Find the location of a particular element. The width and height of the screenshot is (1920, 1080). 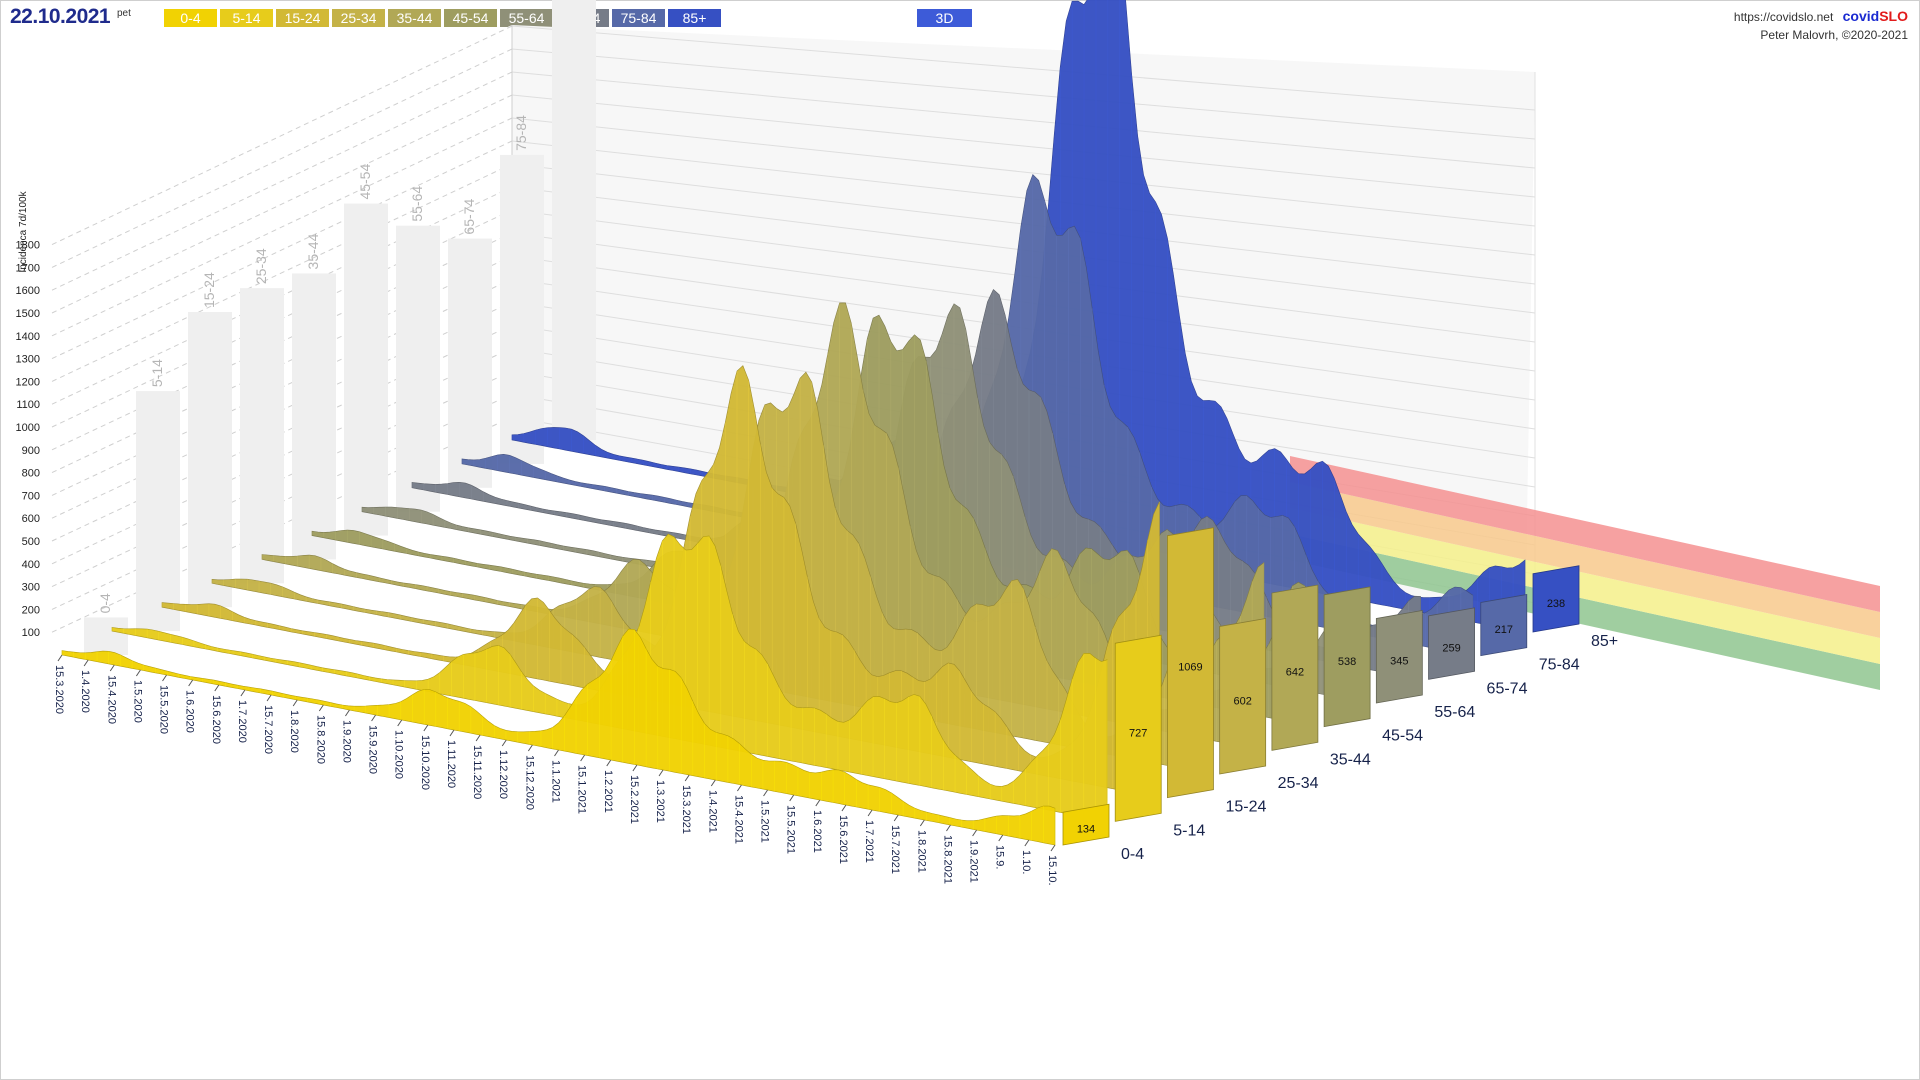

age-axis-label: 85+ is located at coordinates (1604, 641).